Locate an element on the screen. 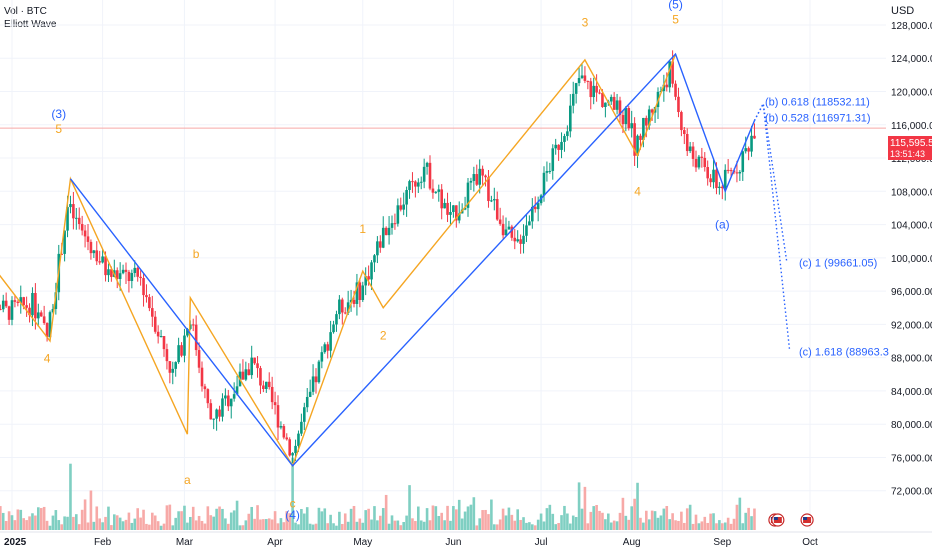 The width and height of the screenshot is (932, 550). x-tick-label: Aug is located at coordinates (632, 542).